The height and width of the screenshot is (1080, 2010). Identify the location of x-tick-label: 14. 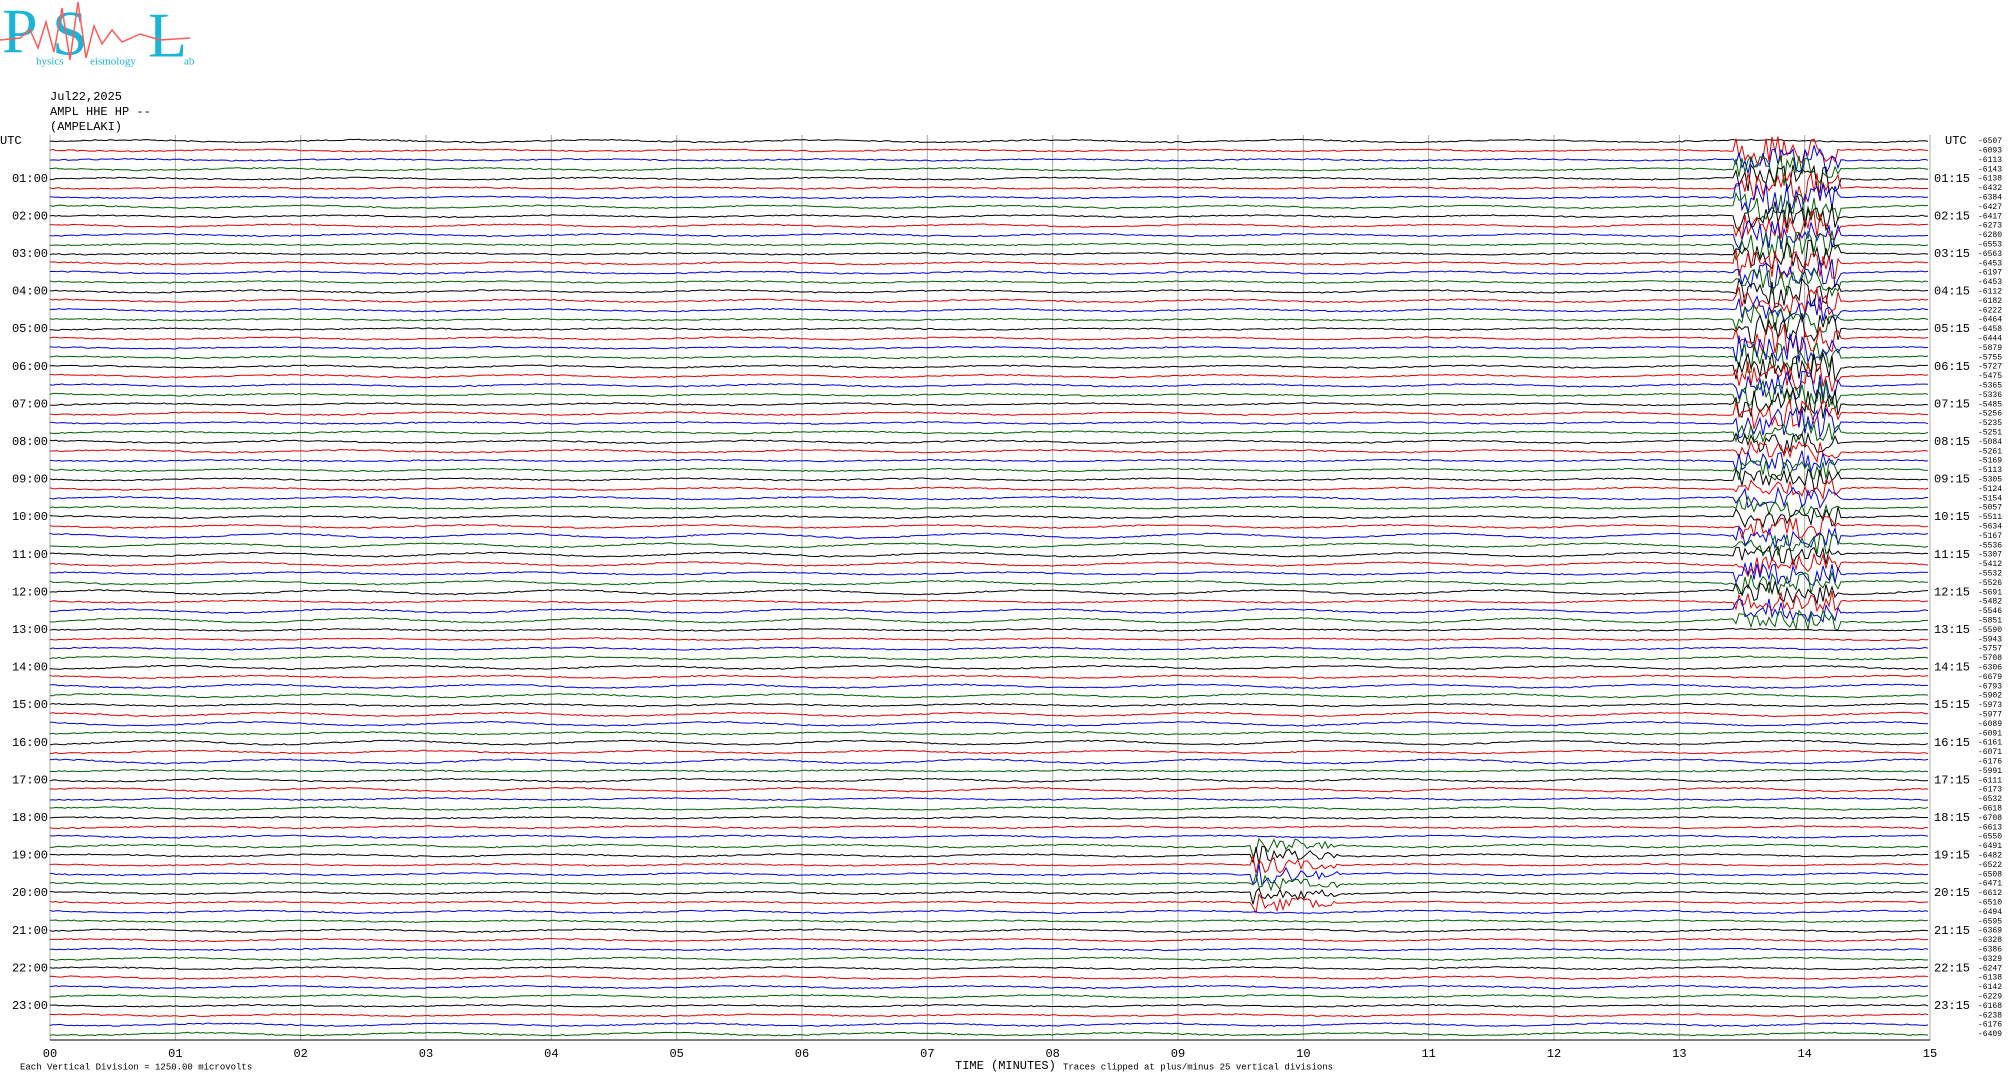
(1804, 1054).